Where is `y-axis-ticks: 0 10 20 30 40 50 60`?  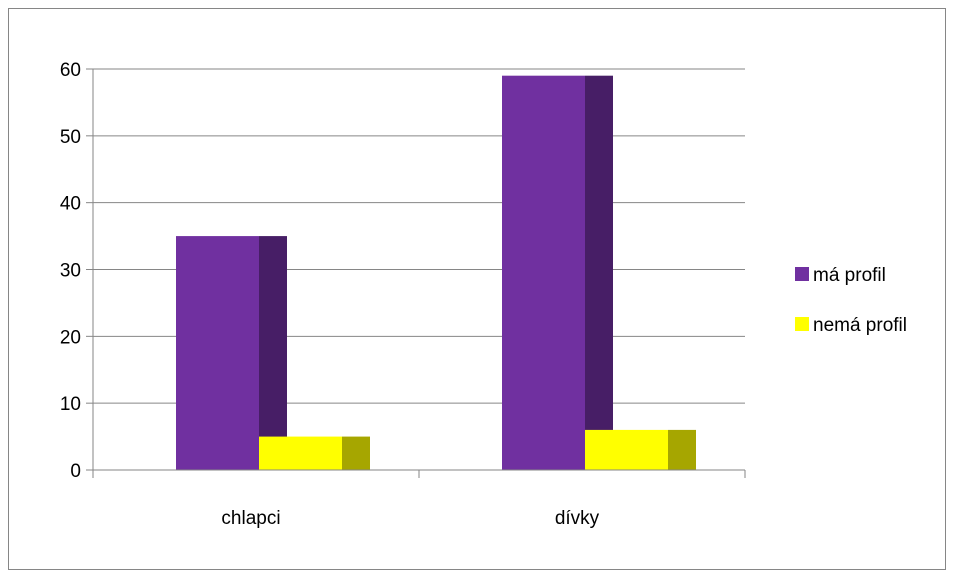
y-axis-ticks: 0 10 20 30 40 50 60 is located at coordinates (77, 271).